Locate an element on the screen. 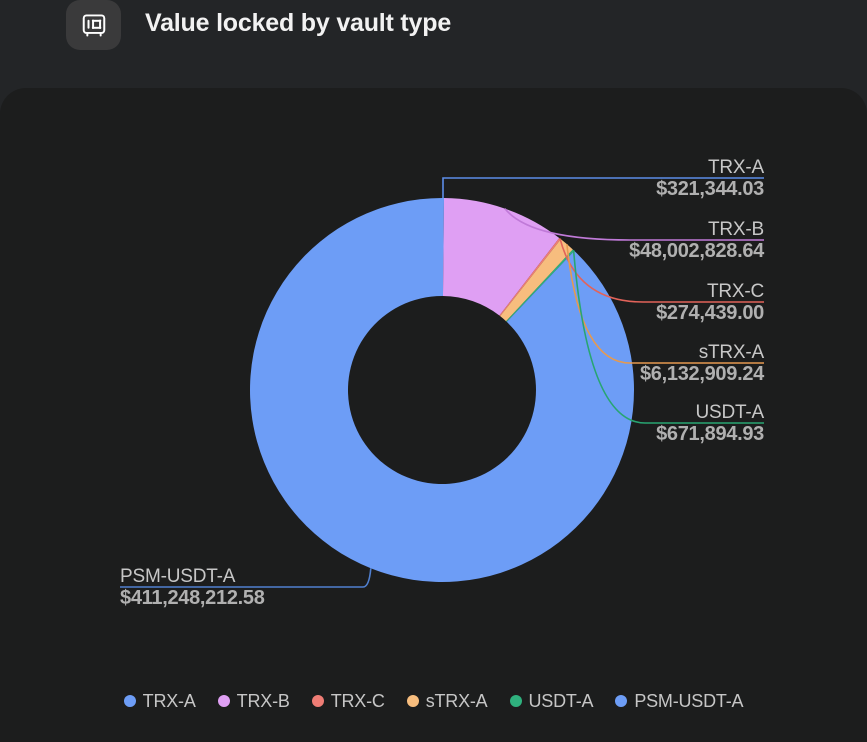 This screenshot has height=742, width=867. slice-USDT-A is located at coordinates (540, 285).